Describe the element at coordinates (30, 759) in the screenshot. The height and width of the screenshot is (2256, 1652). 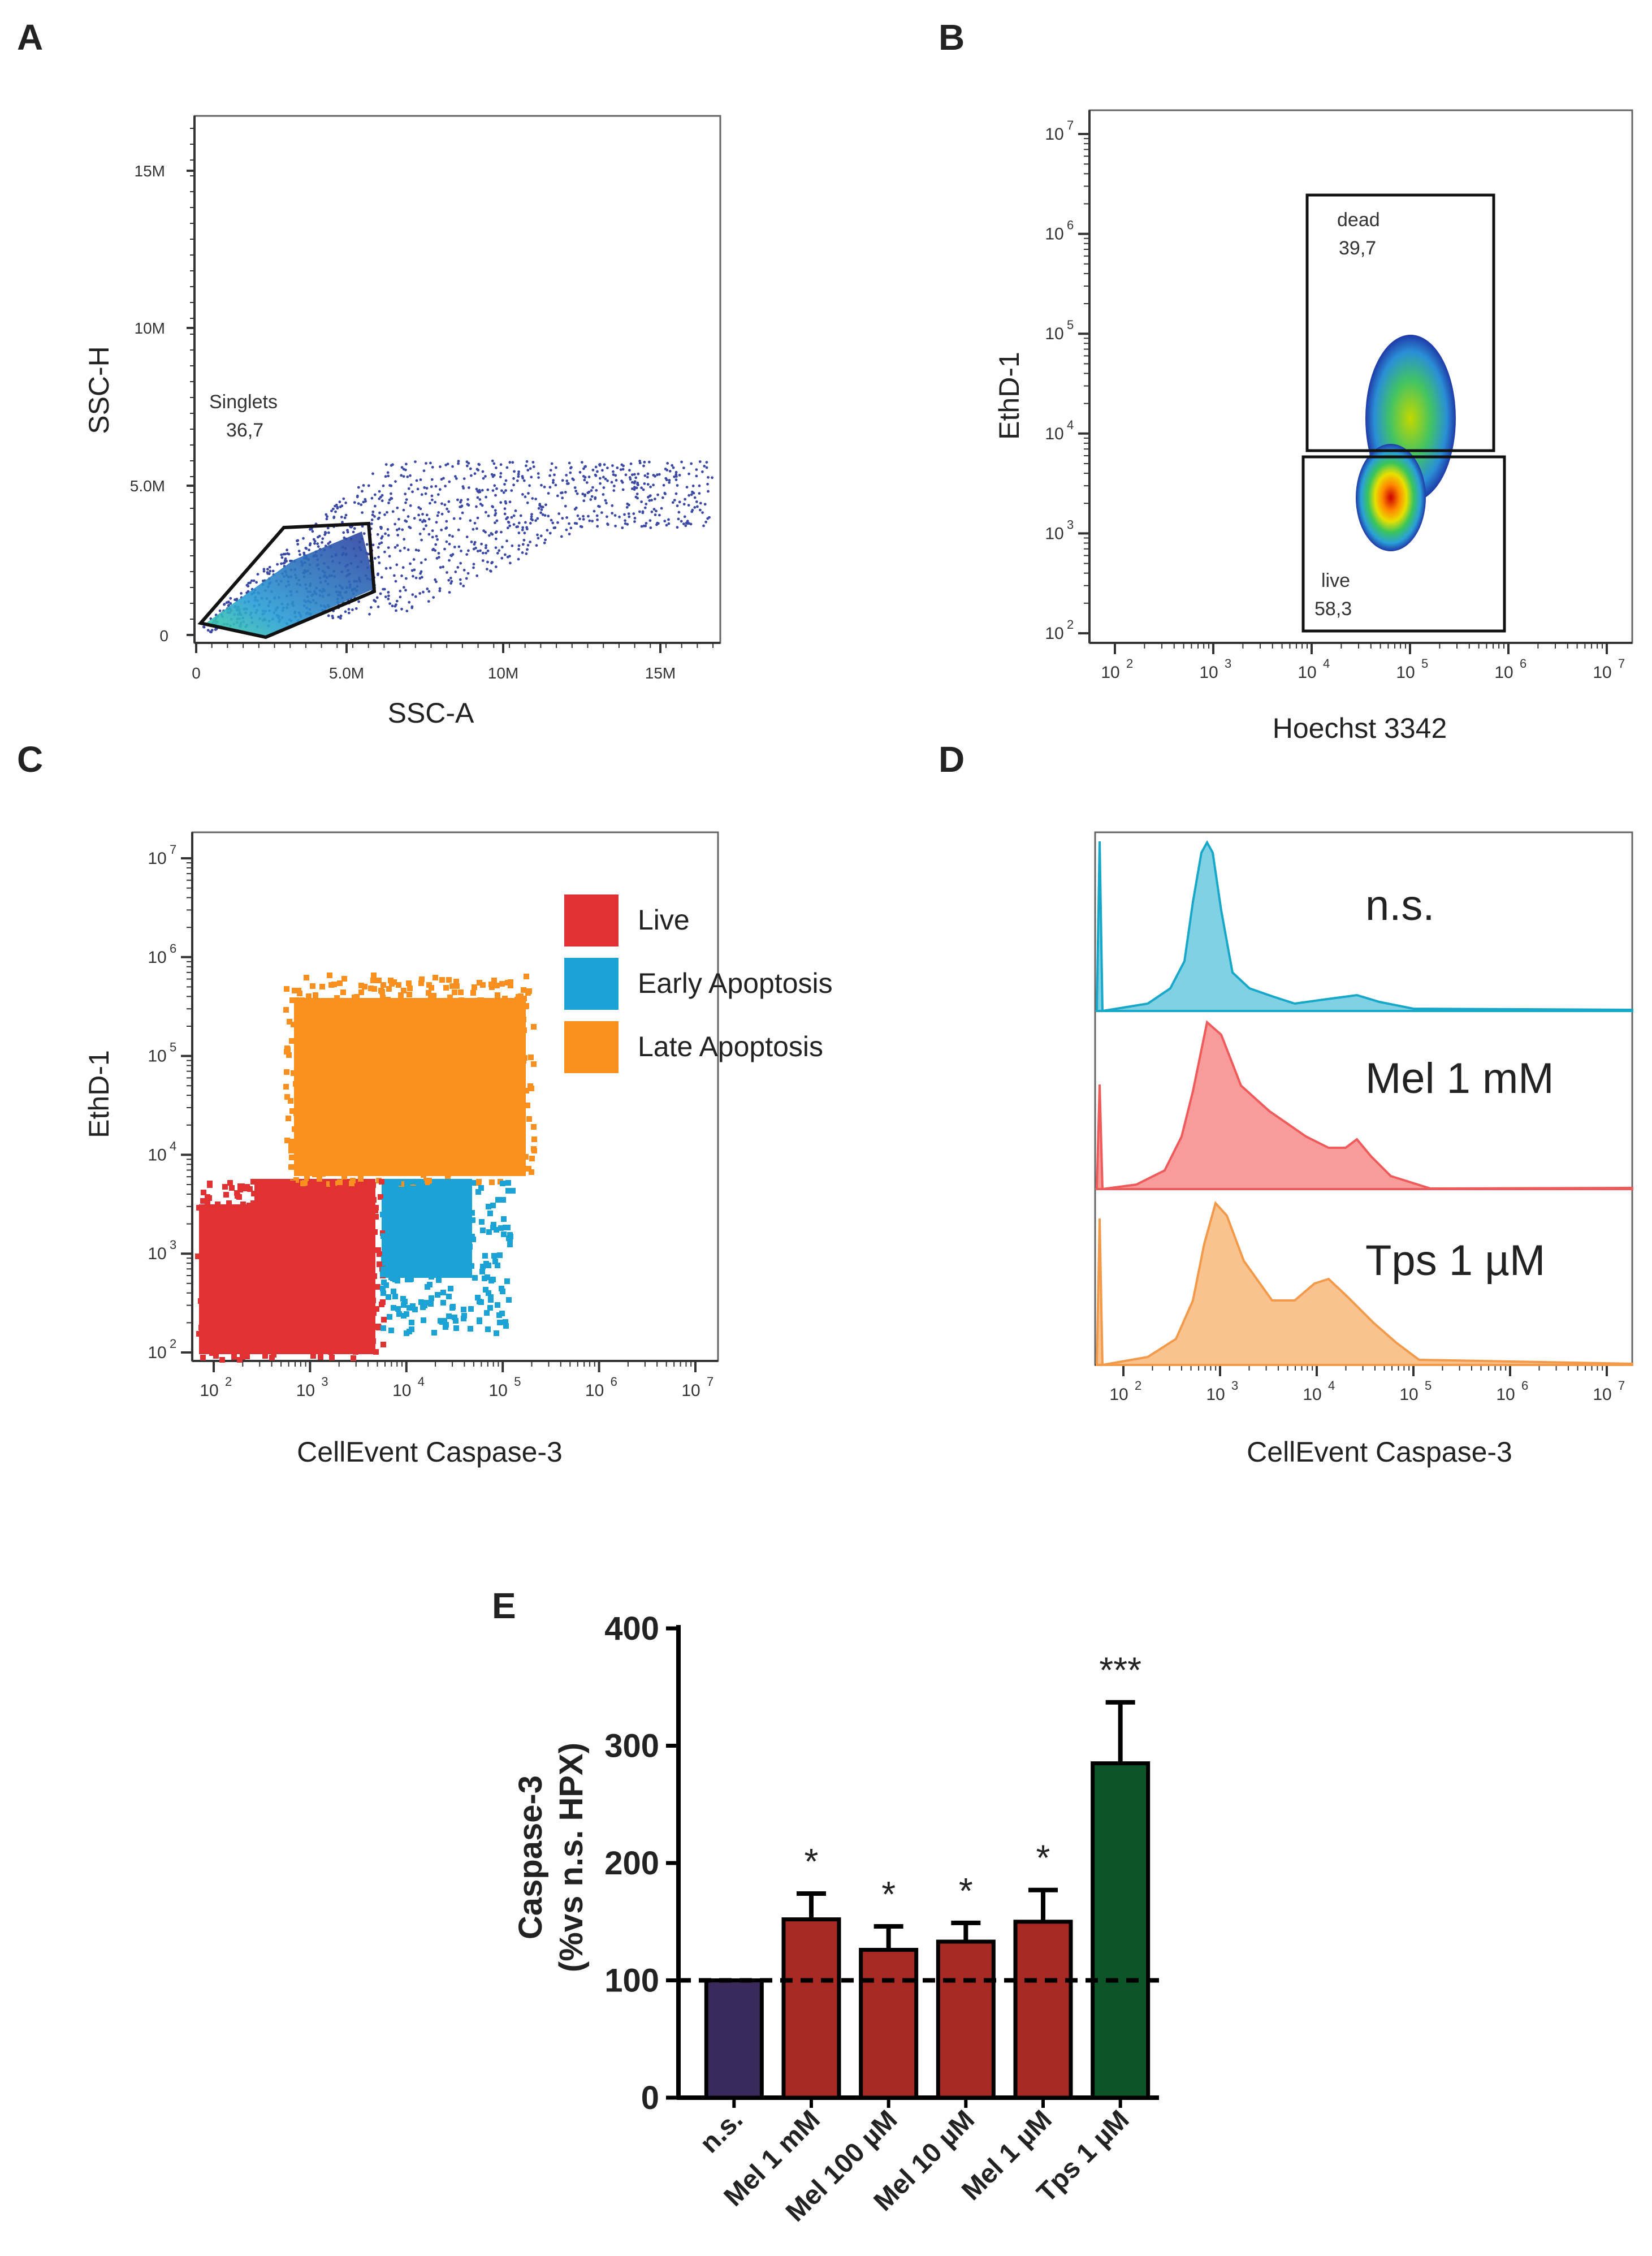
I see `panel-label-c: C` at that location.